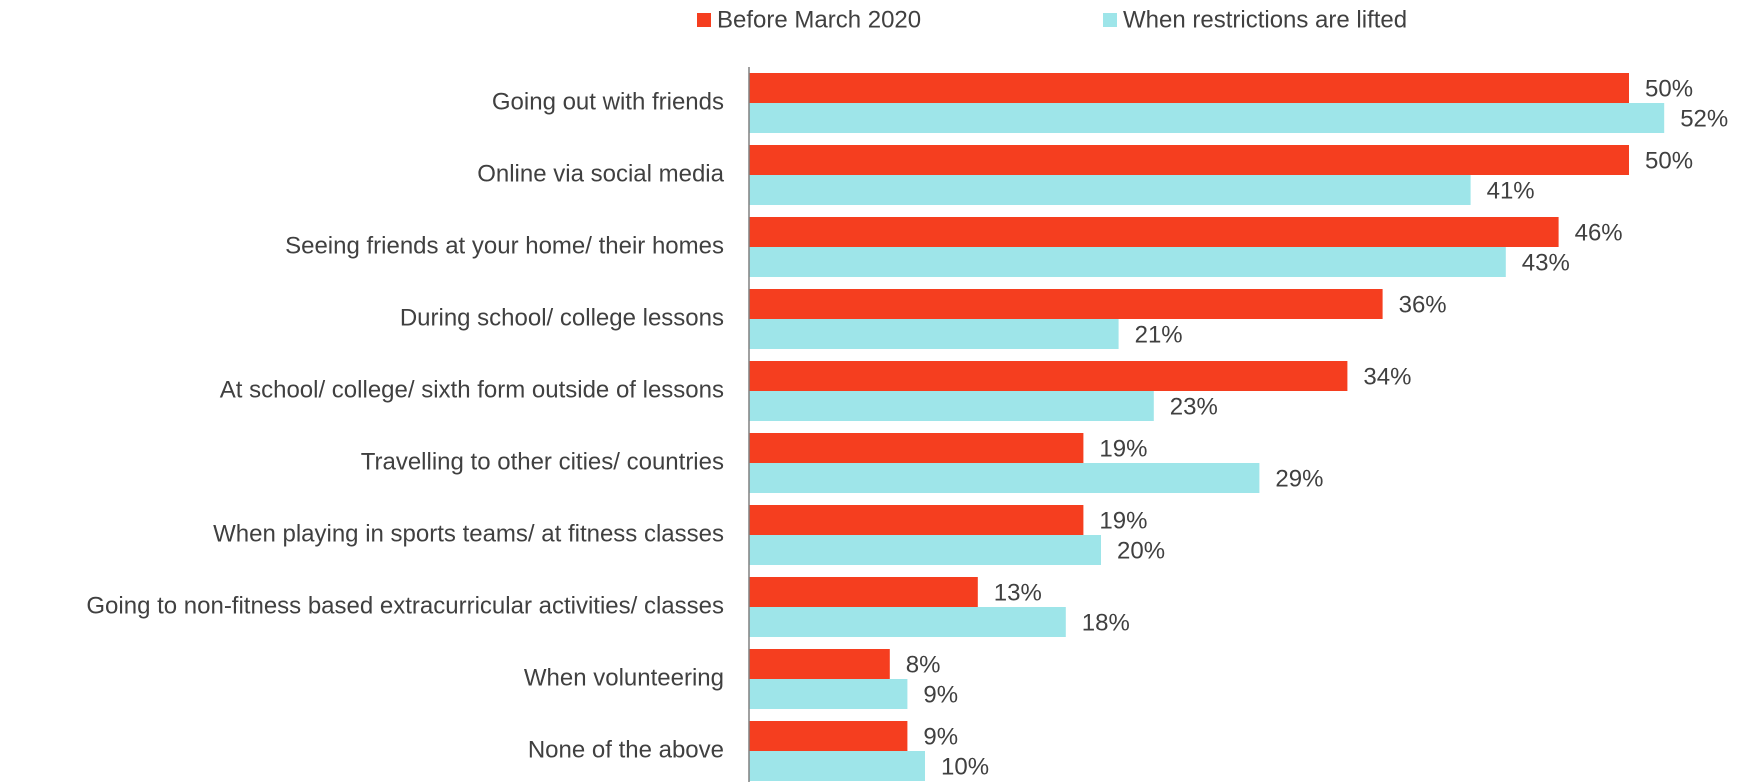 This screenshot has height=782, width=1739. What do you see at coordinates (923, 664) in the screenshot?
I see `data-label: 8%` at bounding box center [923, 664].